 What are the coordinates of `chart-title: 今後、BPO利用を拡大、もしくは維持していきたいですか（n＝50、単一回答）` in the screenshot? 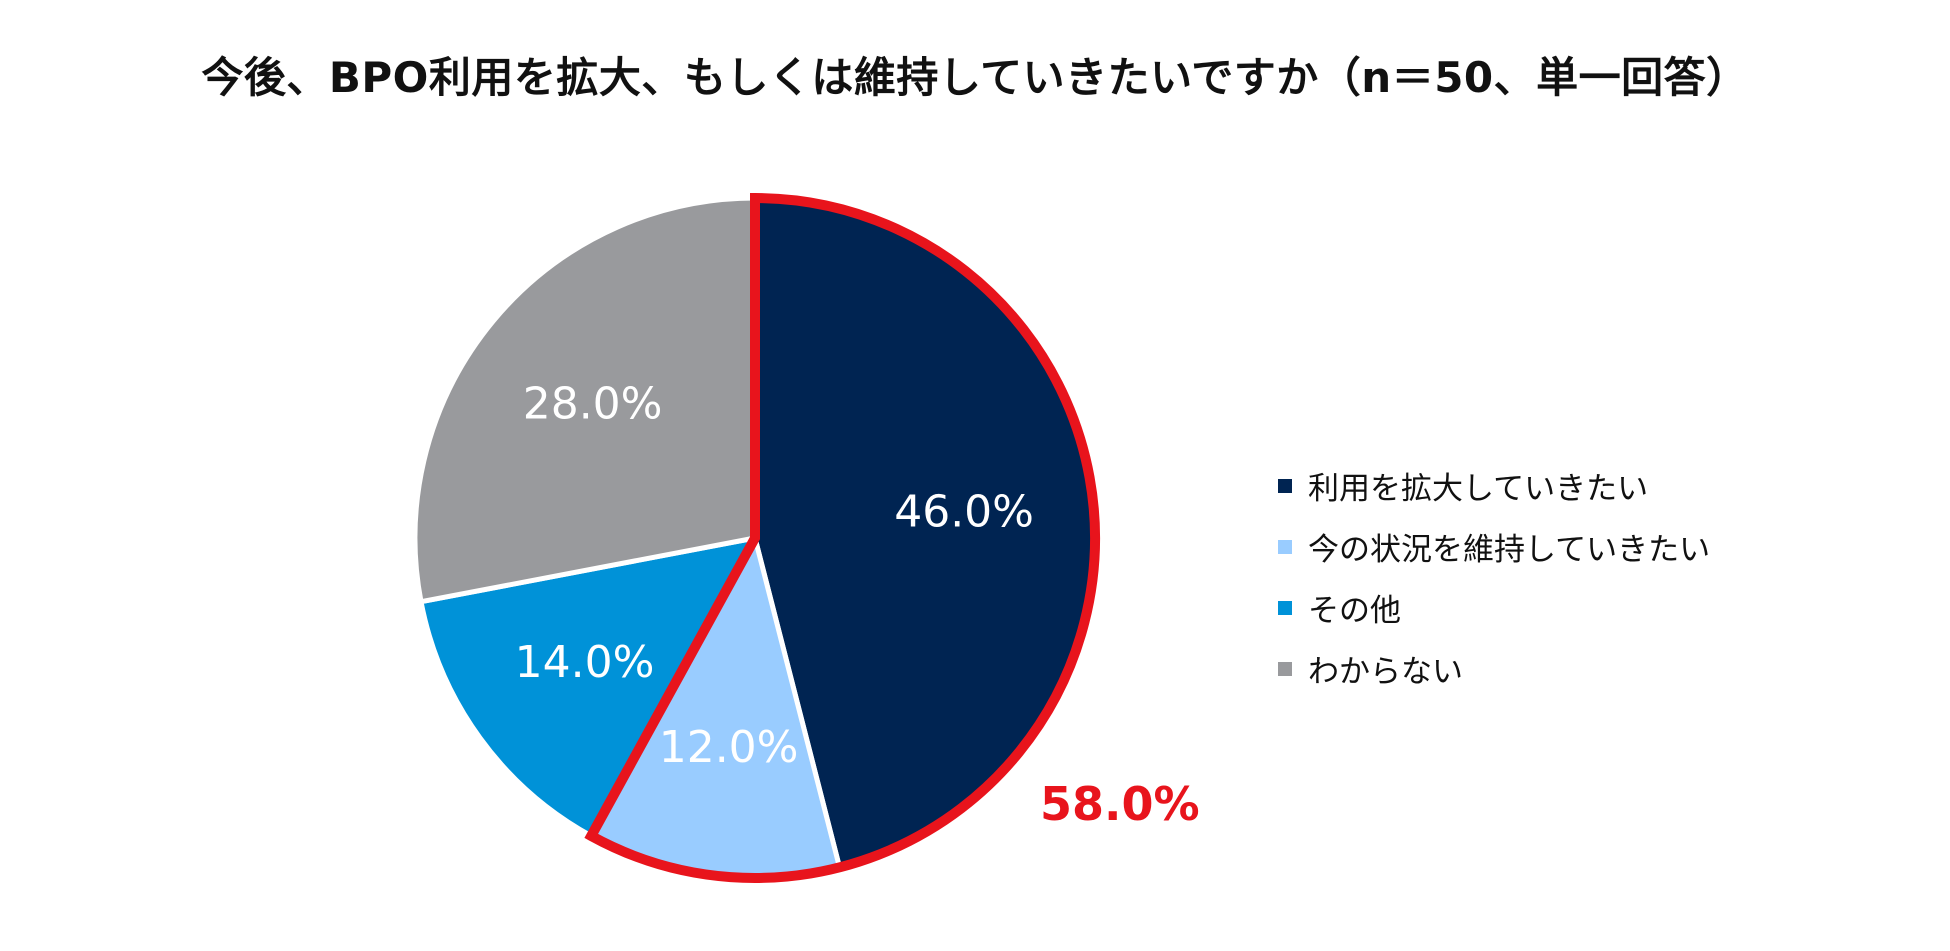 It's located at (975, 77).